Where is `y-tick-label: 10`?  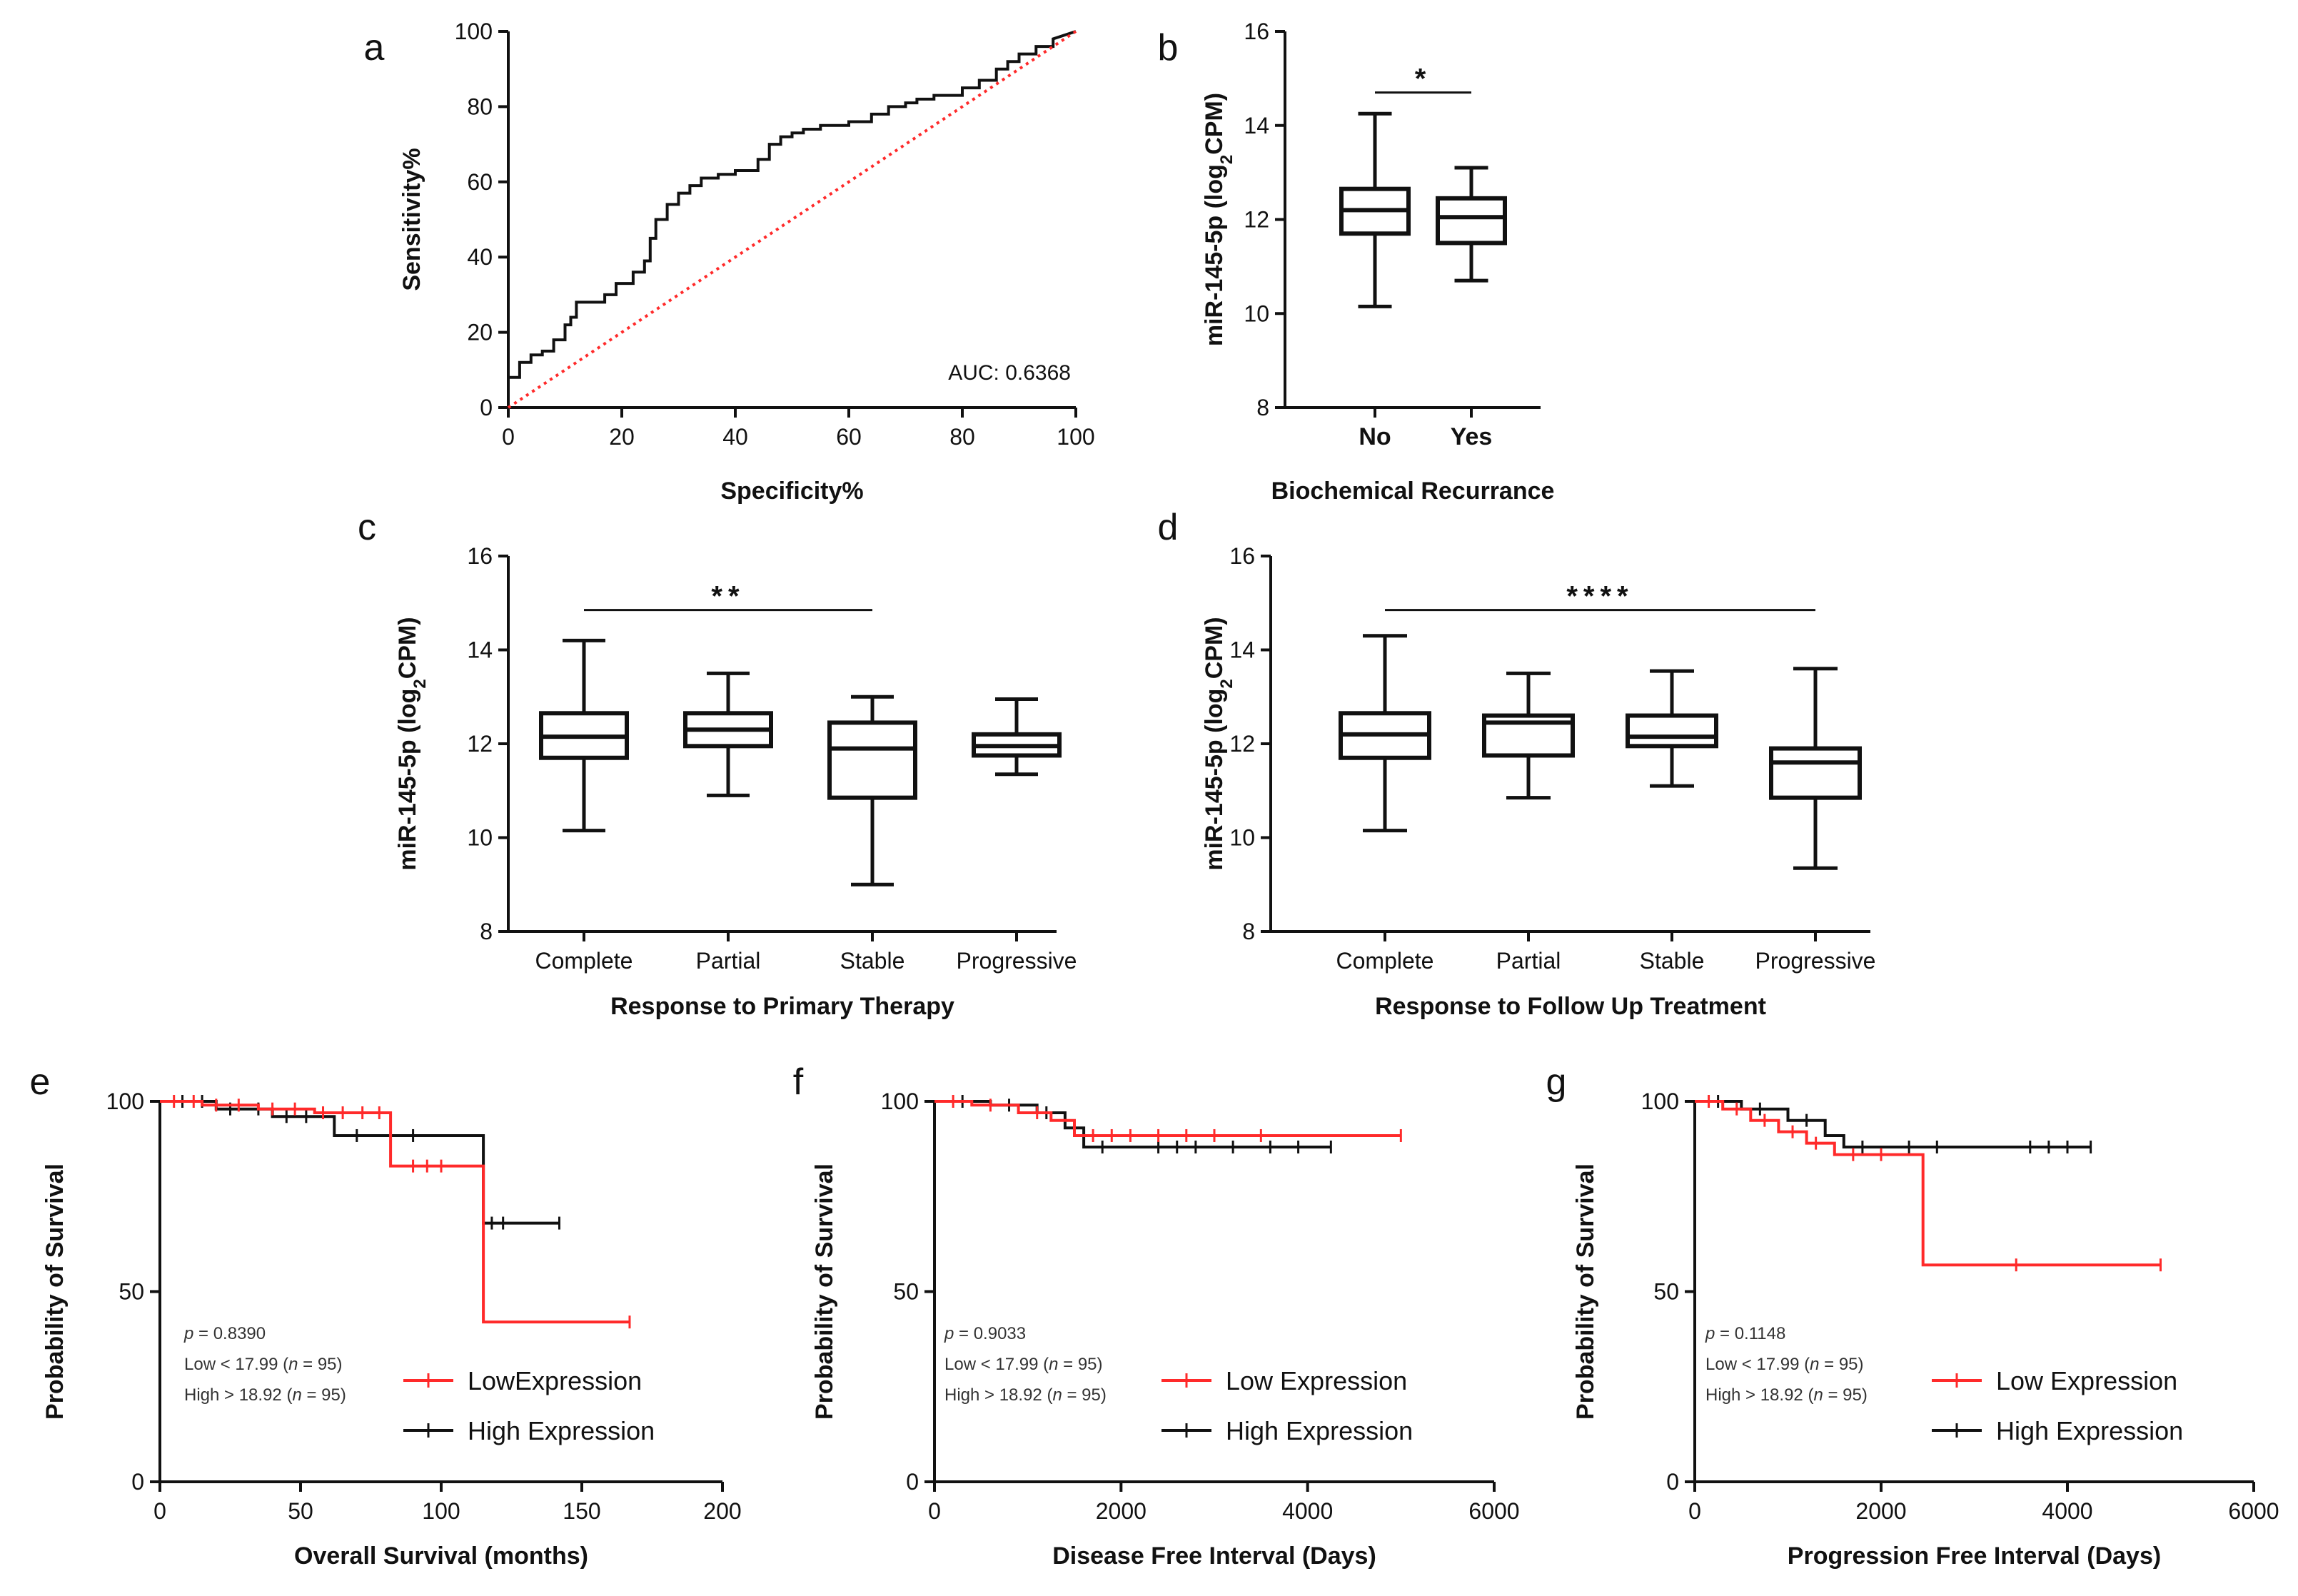 y-tick-label: 10 is located at coordinates (1256, 313).